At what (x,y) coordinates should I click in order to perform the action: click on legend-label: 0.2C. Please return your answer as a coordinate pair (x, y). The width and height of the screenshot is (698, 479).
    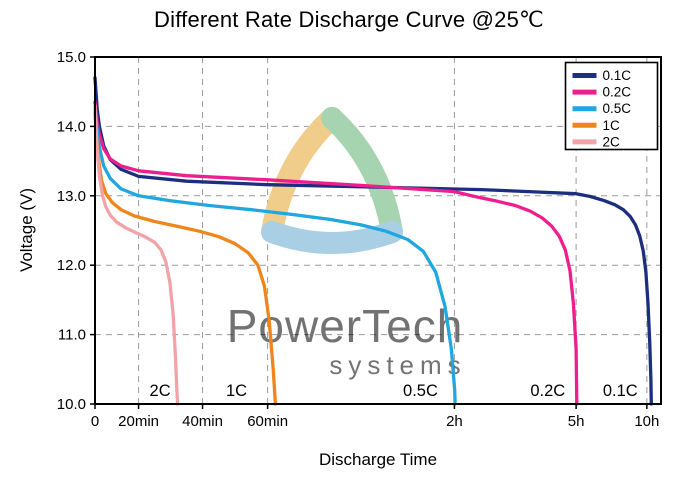
    Looking at the image, I should click on (617, 92).